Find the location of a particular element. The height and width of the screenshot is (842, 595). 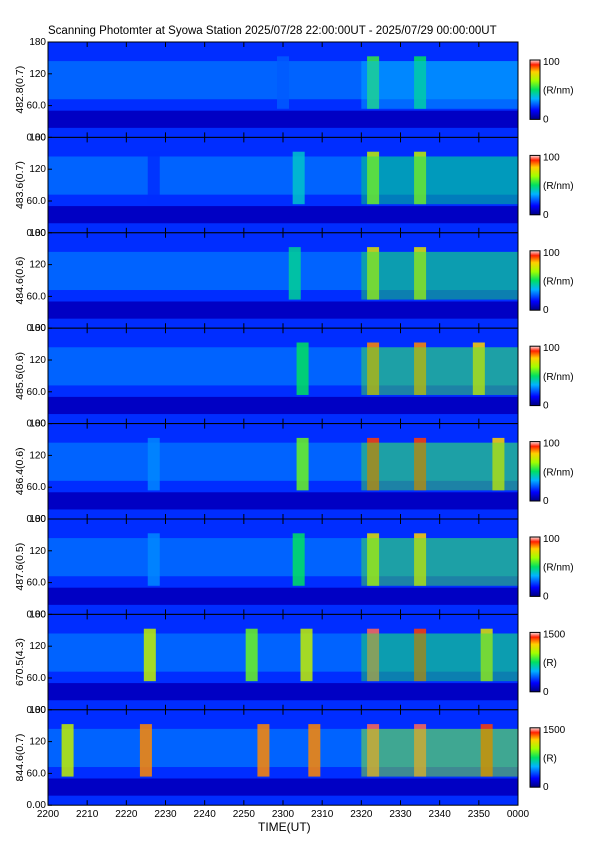

panel-6-cbar-min: 0 is located at coordinates (546, 692).